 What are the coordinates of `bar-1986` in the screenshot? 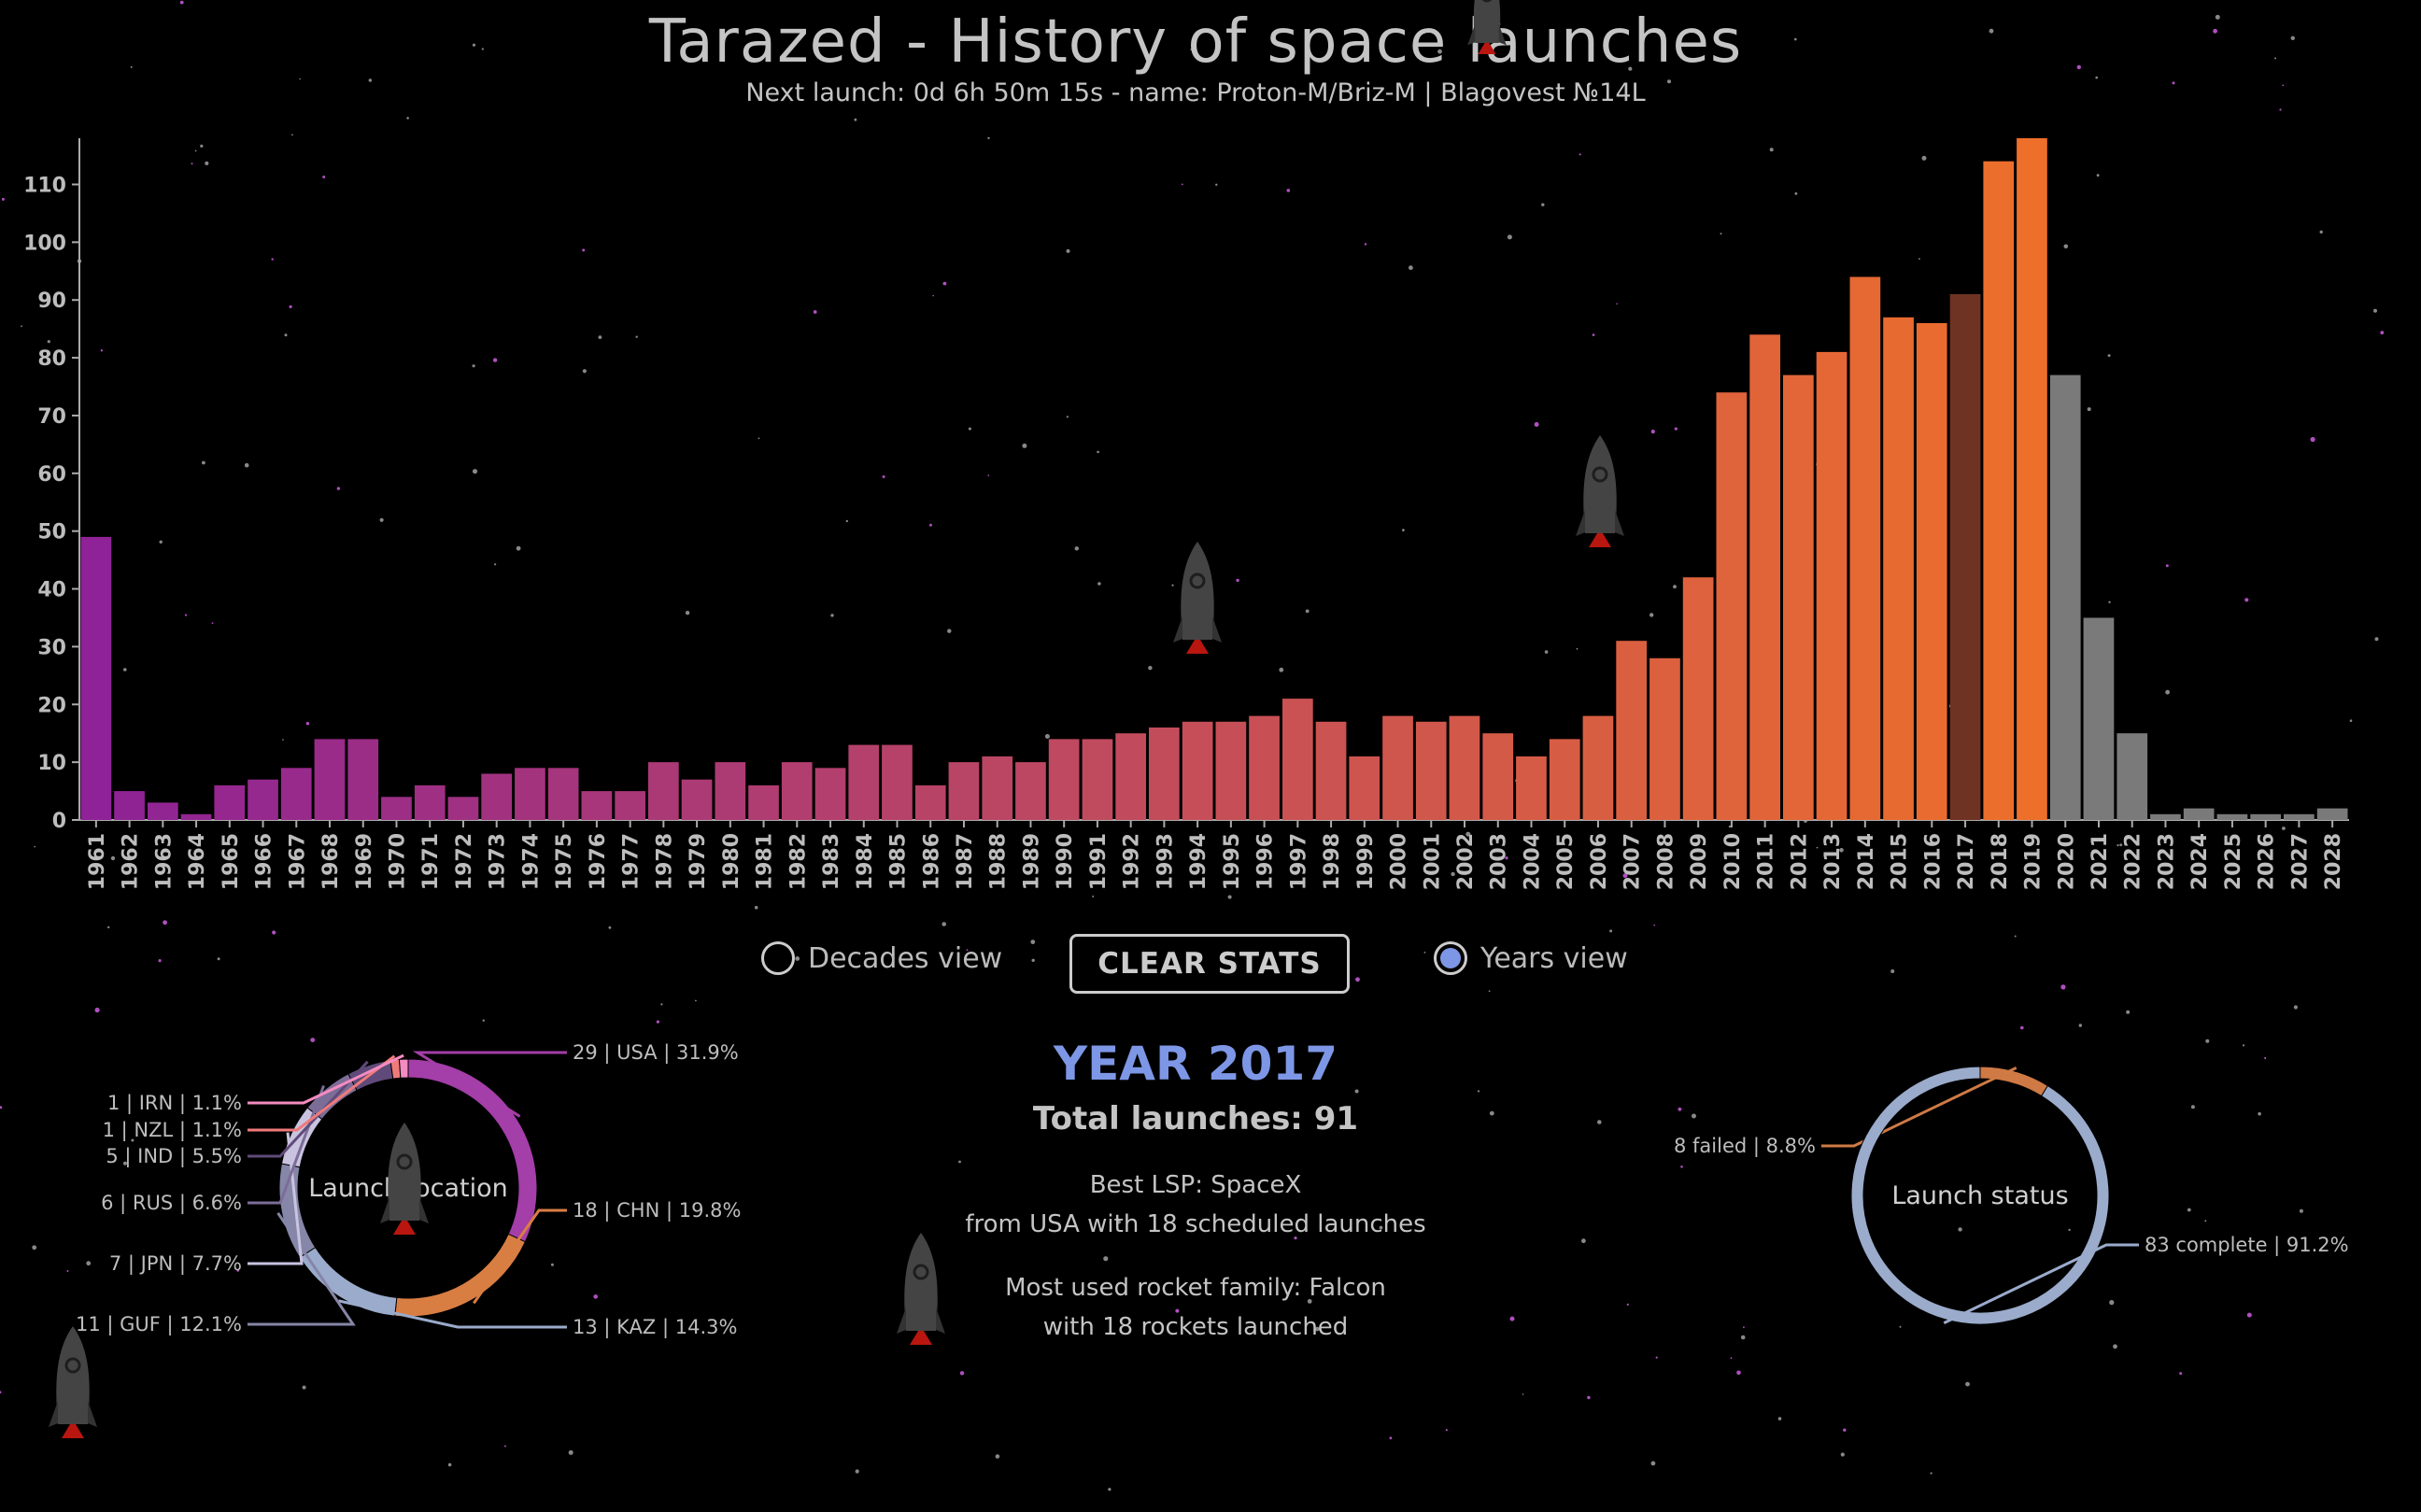 It's located at (930, 802).